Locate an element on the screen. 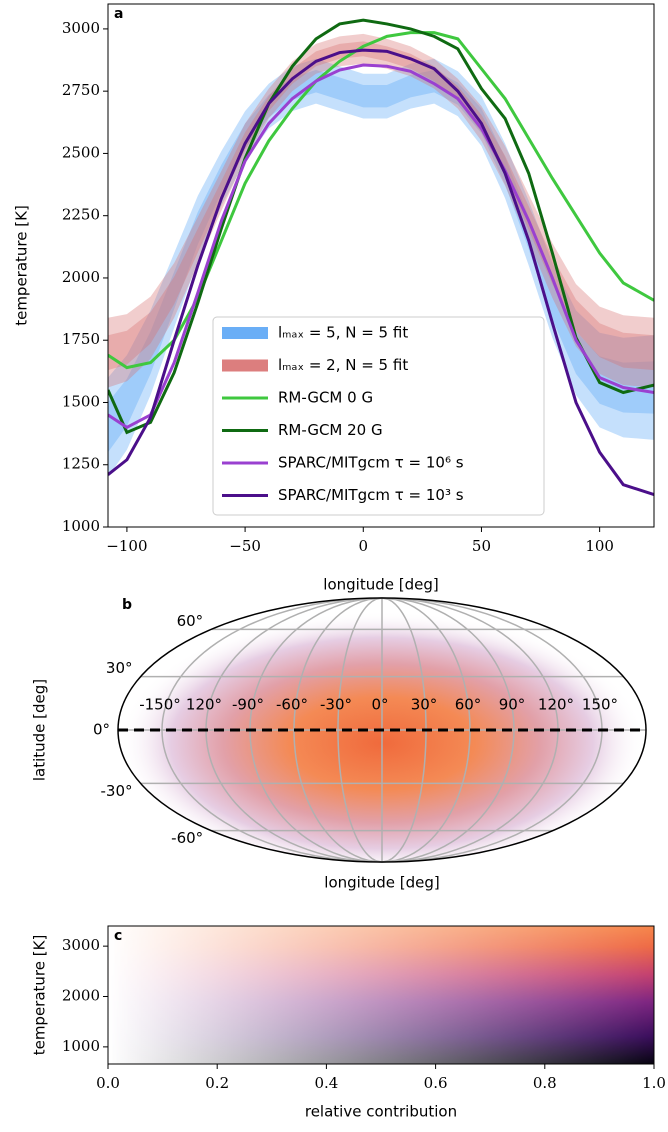 This screenshot has width=668, height=1132. x-tick-label: 150° is located at coordinates (600, 705).